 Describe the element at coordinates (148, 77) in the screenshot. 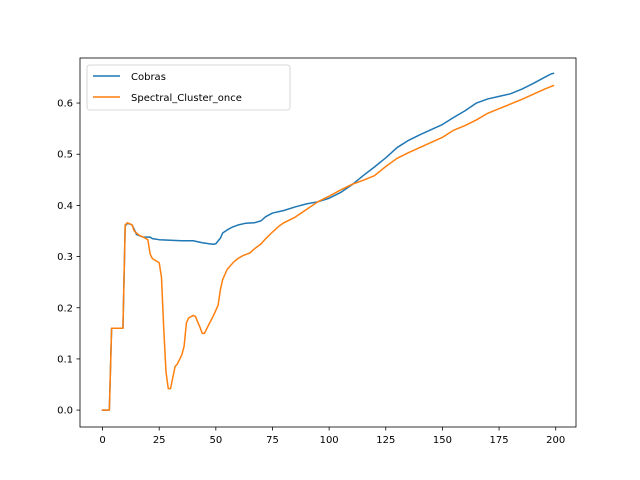

I see `legend-label-0: Cobras` at that location.